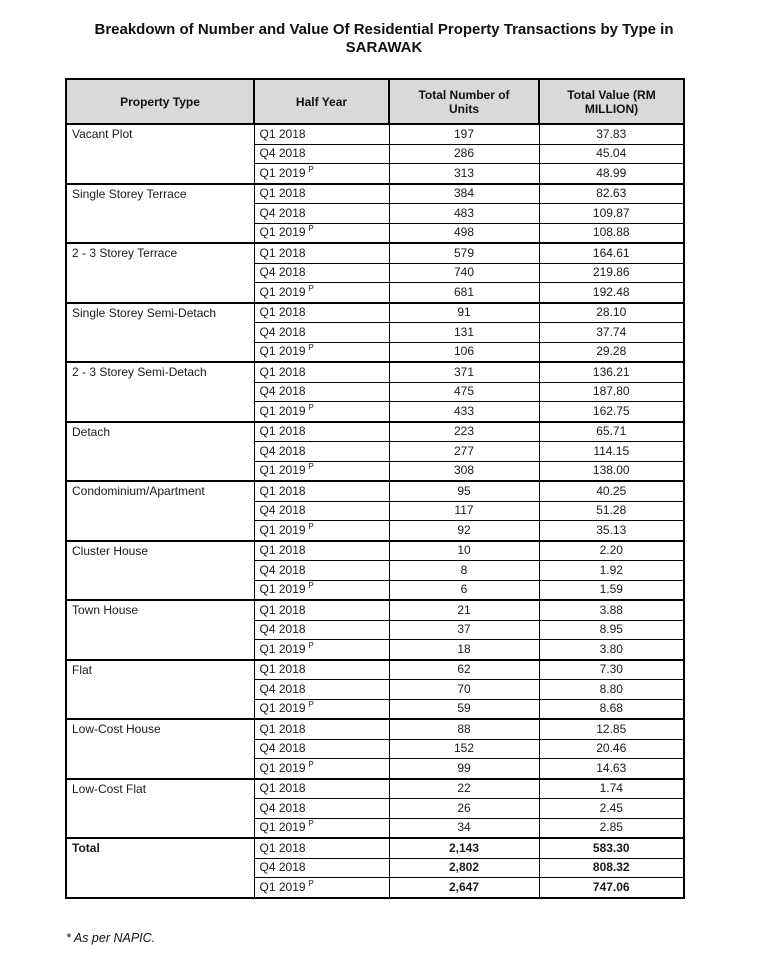  I want to click on total-units-cell: 62, so click(464, 669).